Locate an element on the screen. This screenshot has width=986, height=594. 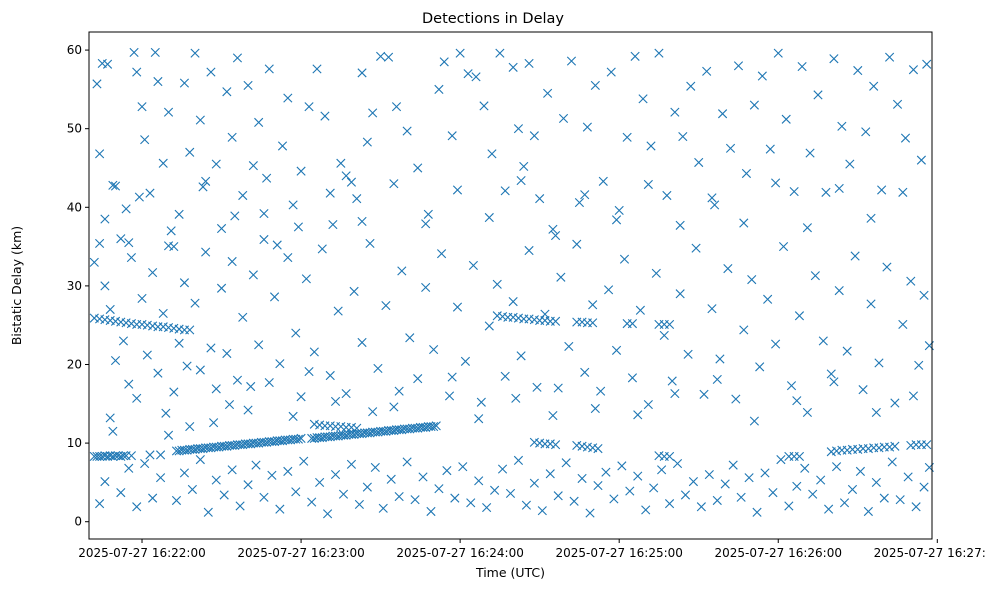
y-tick-label: 50 is located at coordinates (74, 129).